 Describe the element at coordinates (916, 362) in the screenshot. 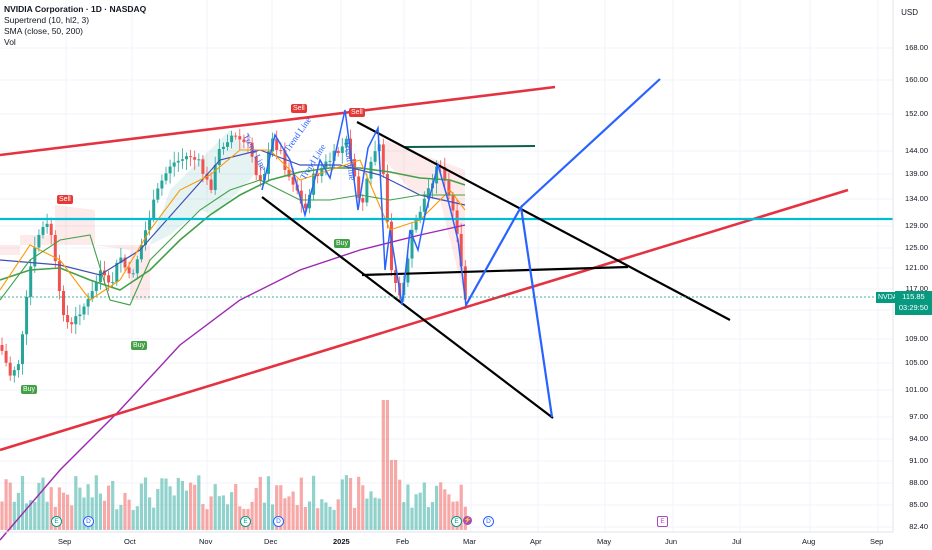

I see `price-tick: 105.00` at that location.